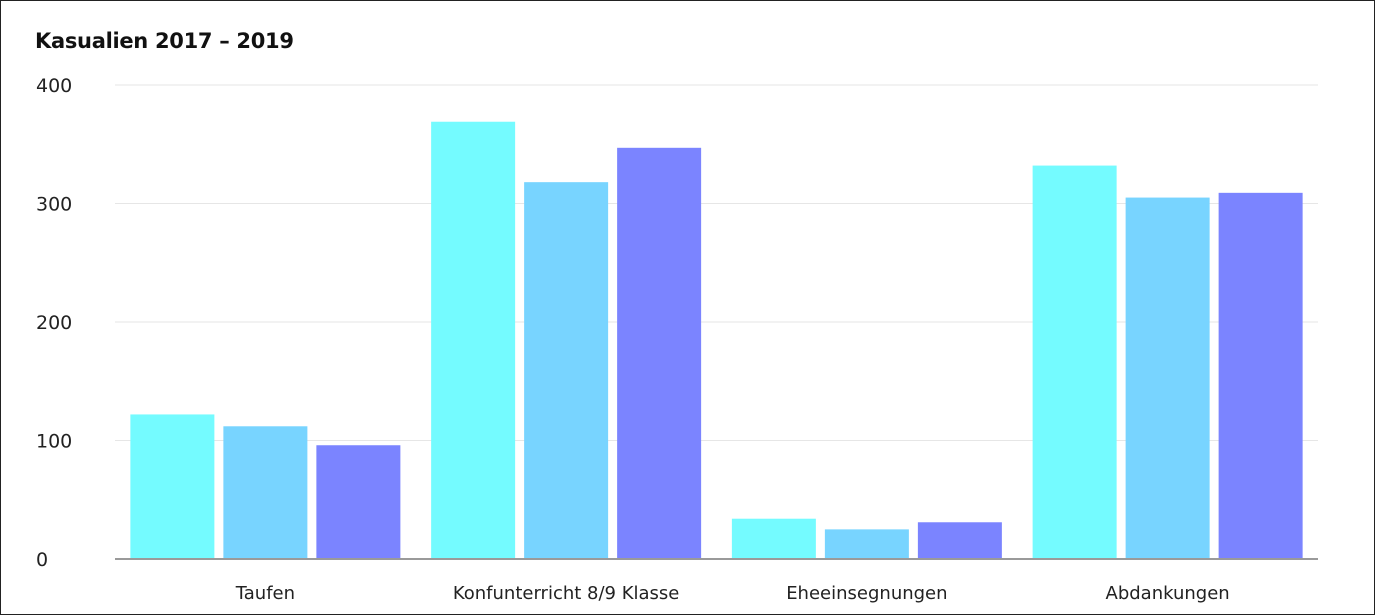 The width and height of the screenshot is (1375, 615). I want to click on y-tick-label: 400, so click(54, 86).